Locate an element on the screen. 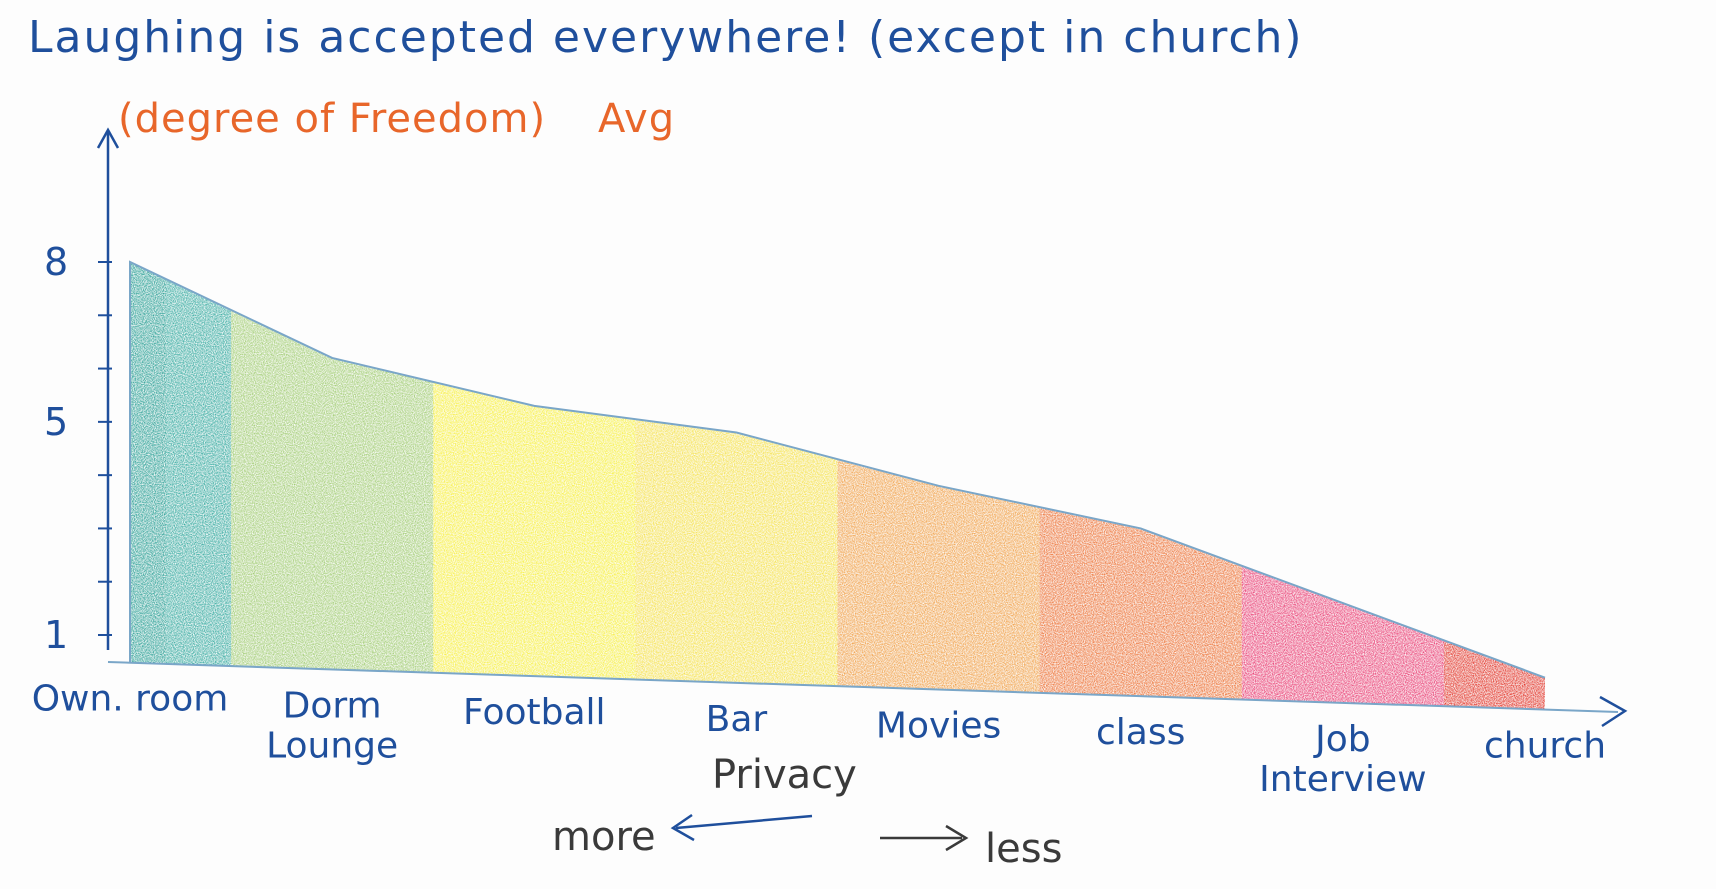  x-tick-label: Lounge is located at coordinates (332, 745).